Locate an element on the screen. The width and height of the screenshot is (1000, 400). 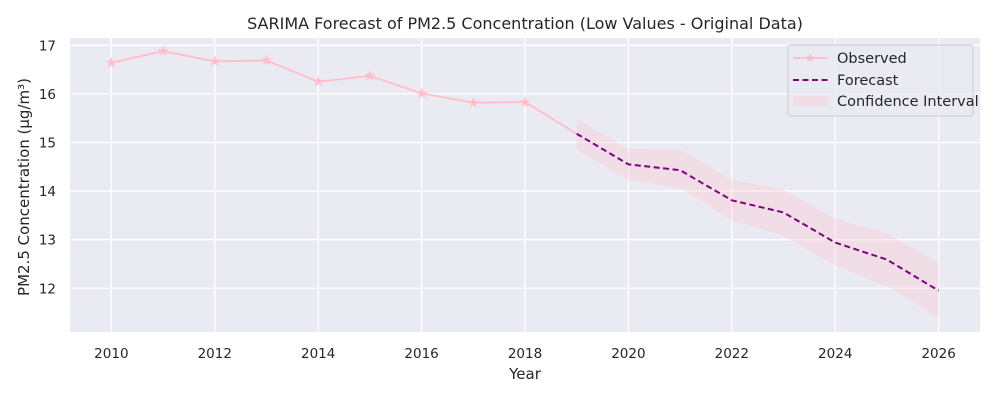
y-tick-label: 12 is located at coordinates (47, 289).